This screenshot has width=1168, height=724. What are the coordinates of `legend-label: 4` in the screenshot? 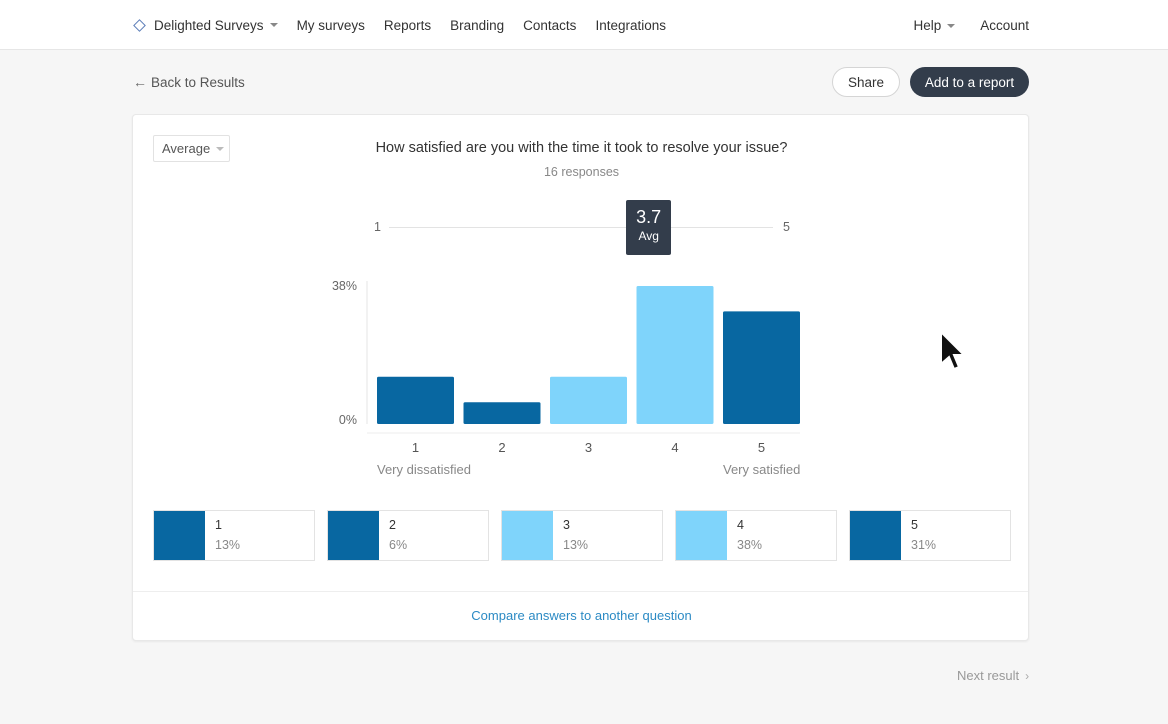 It's located at (740, 525).